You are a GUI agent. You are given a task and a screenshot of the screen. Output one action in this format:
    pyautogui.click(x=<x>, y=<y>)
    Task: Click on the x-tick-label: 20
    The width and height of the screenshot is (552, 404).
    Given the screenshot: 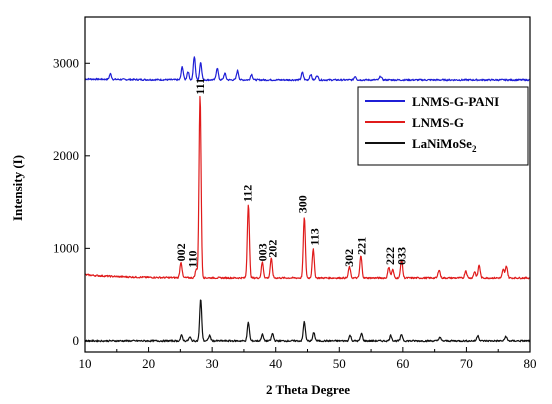 What is the action you would take?
    pyautogui.click(x=148, y=363)
    